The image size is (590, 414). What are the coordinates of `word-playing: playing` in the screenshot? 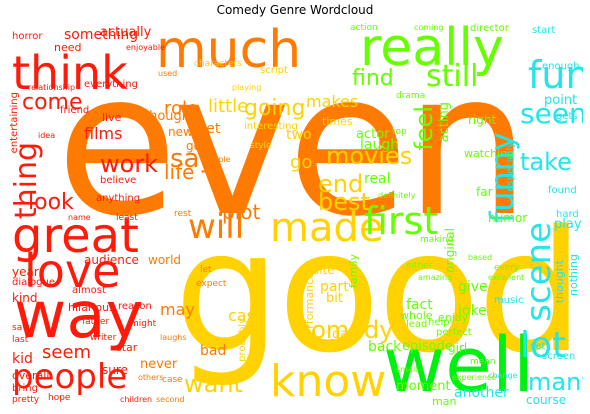 It's located at (247, 87).